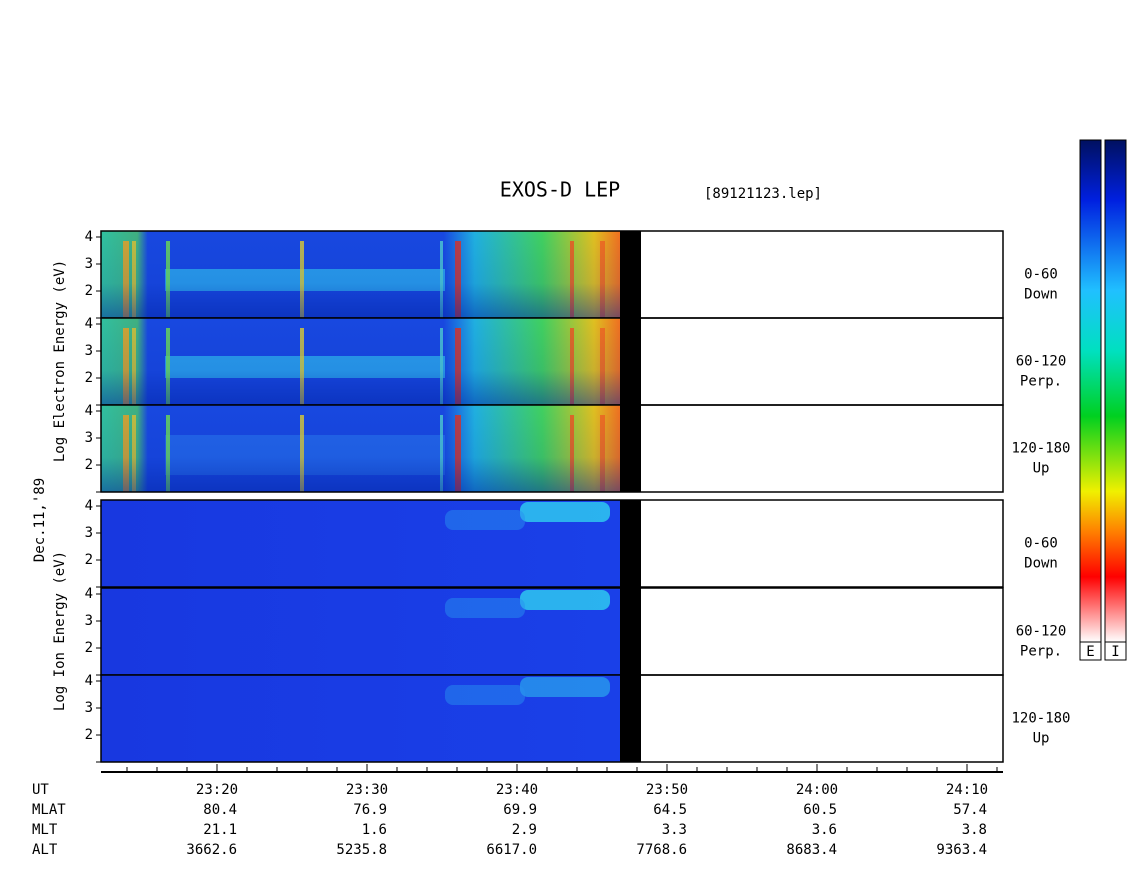 The height and width of the screenshot is (875, 1130). What do you see at coordinates (45, 830) in the screenshot?
I see `row-label: MLT` at bounding box center [45, 830].